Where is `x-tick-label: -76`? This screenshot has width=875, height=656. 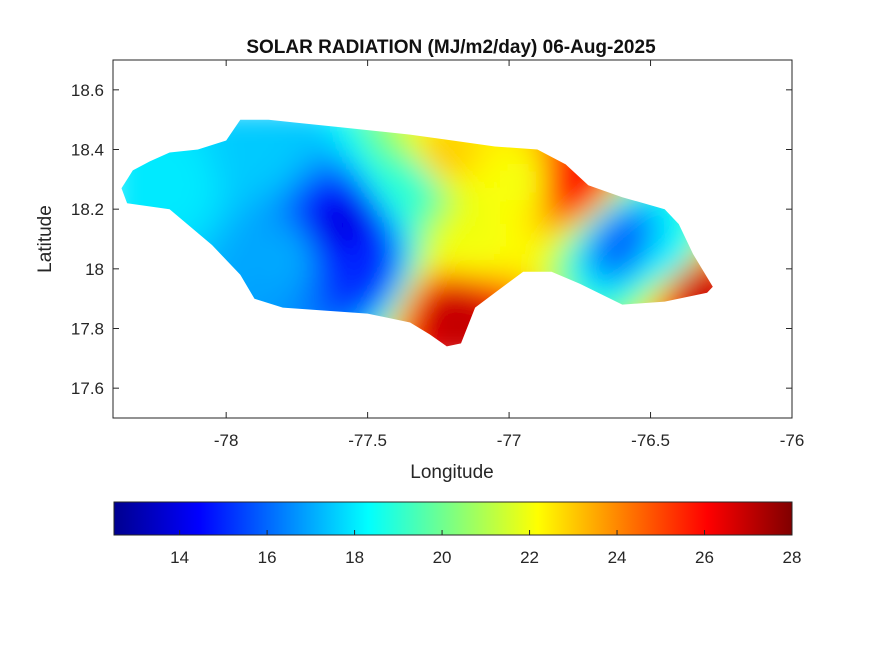 x-tick-label: -76 is located at coordinates (792, 440).